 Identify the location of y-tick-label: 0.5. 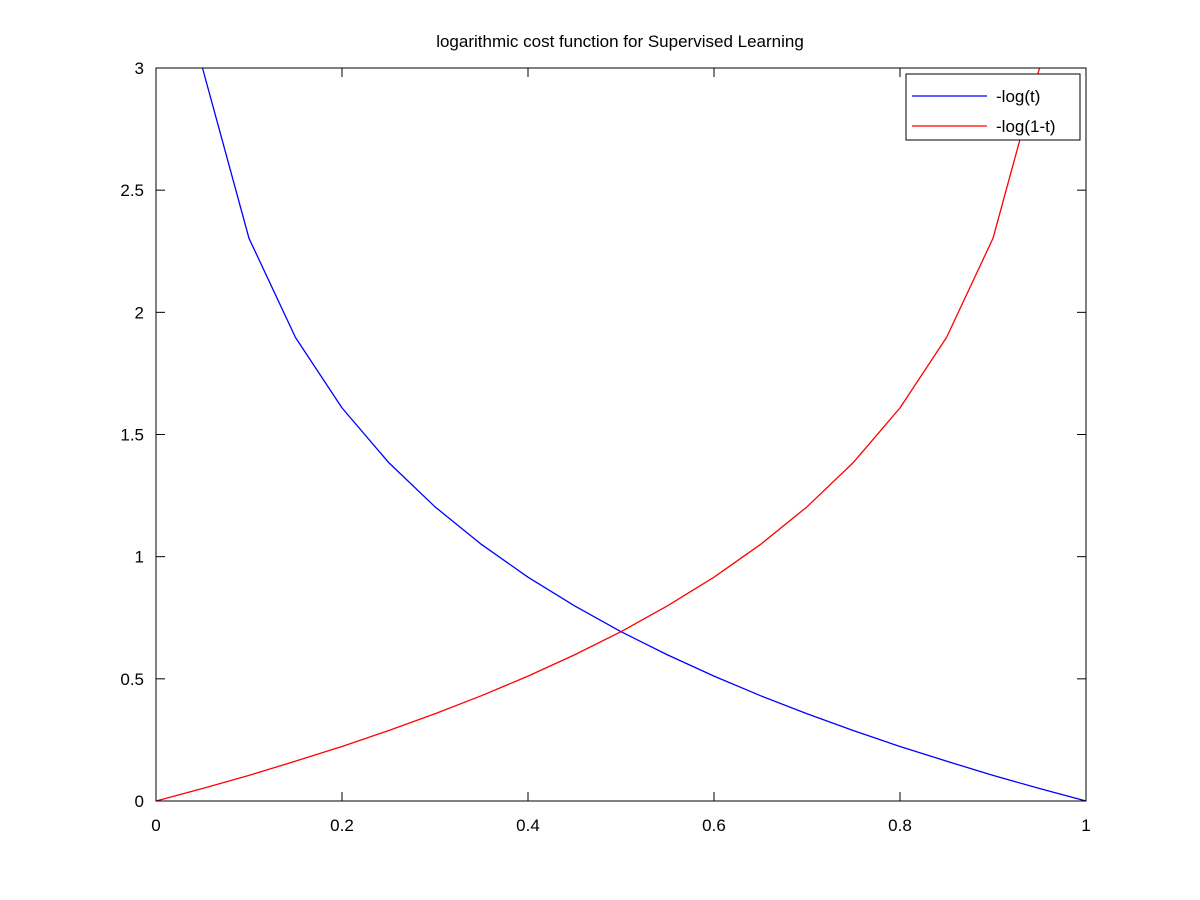
(132, 679).